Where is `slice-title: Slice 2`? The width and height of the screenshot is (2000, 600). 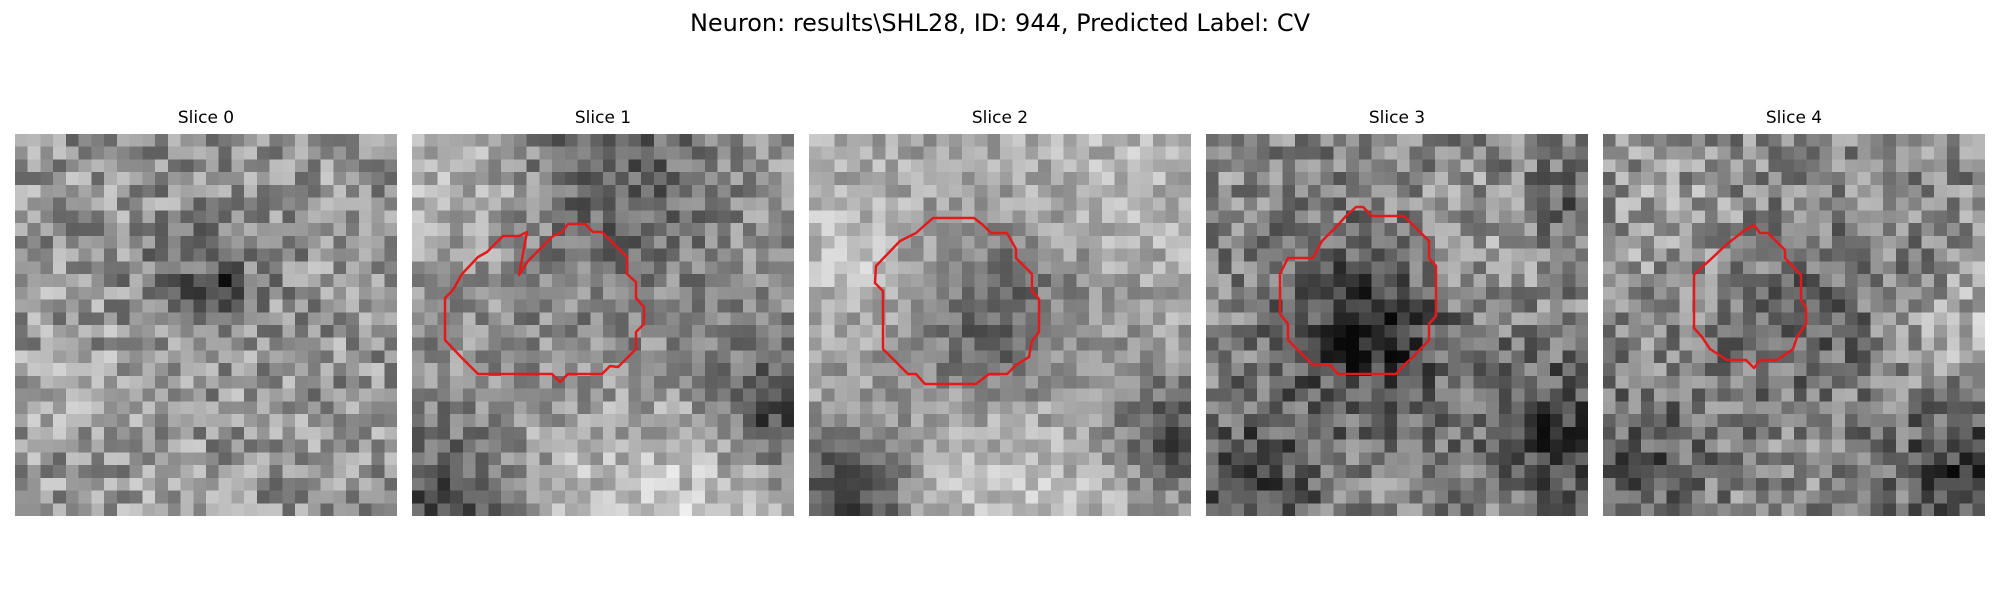
slice-title: Slice 2 is located at coordinates (1000, 118).